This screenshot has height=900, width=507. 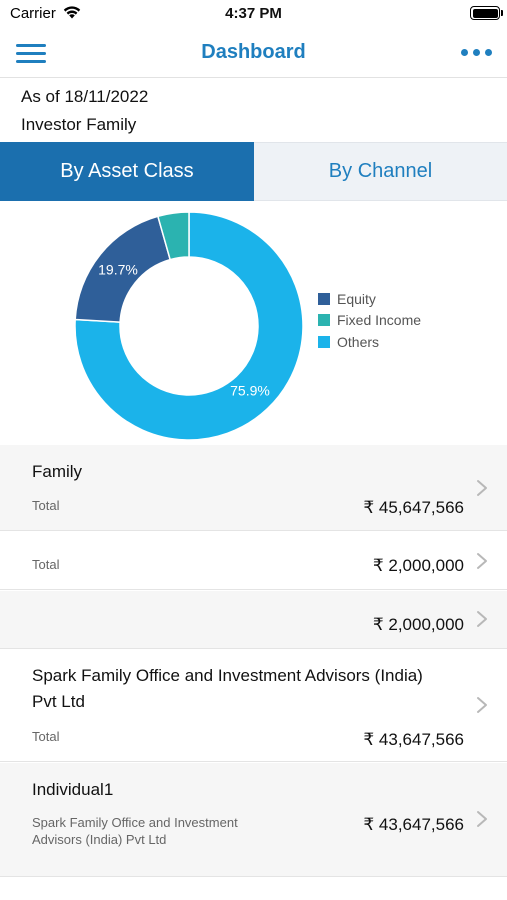 What do you see at coordinates (173, 236) in the screenshot?
I see `donut-slice-fixed-income` at bounding box center [173, 236].